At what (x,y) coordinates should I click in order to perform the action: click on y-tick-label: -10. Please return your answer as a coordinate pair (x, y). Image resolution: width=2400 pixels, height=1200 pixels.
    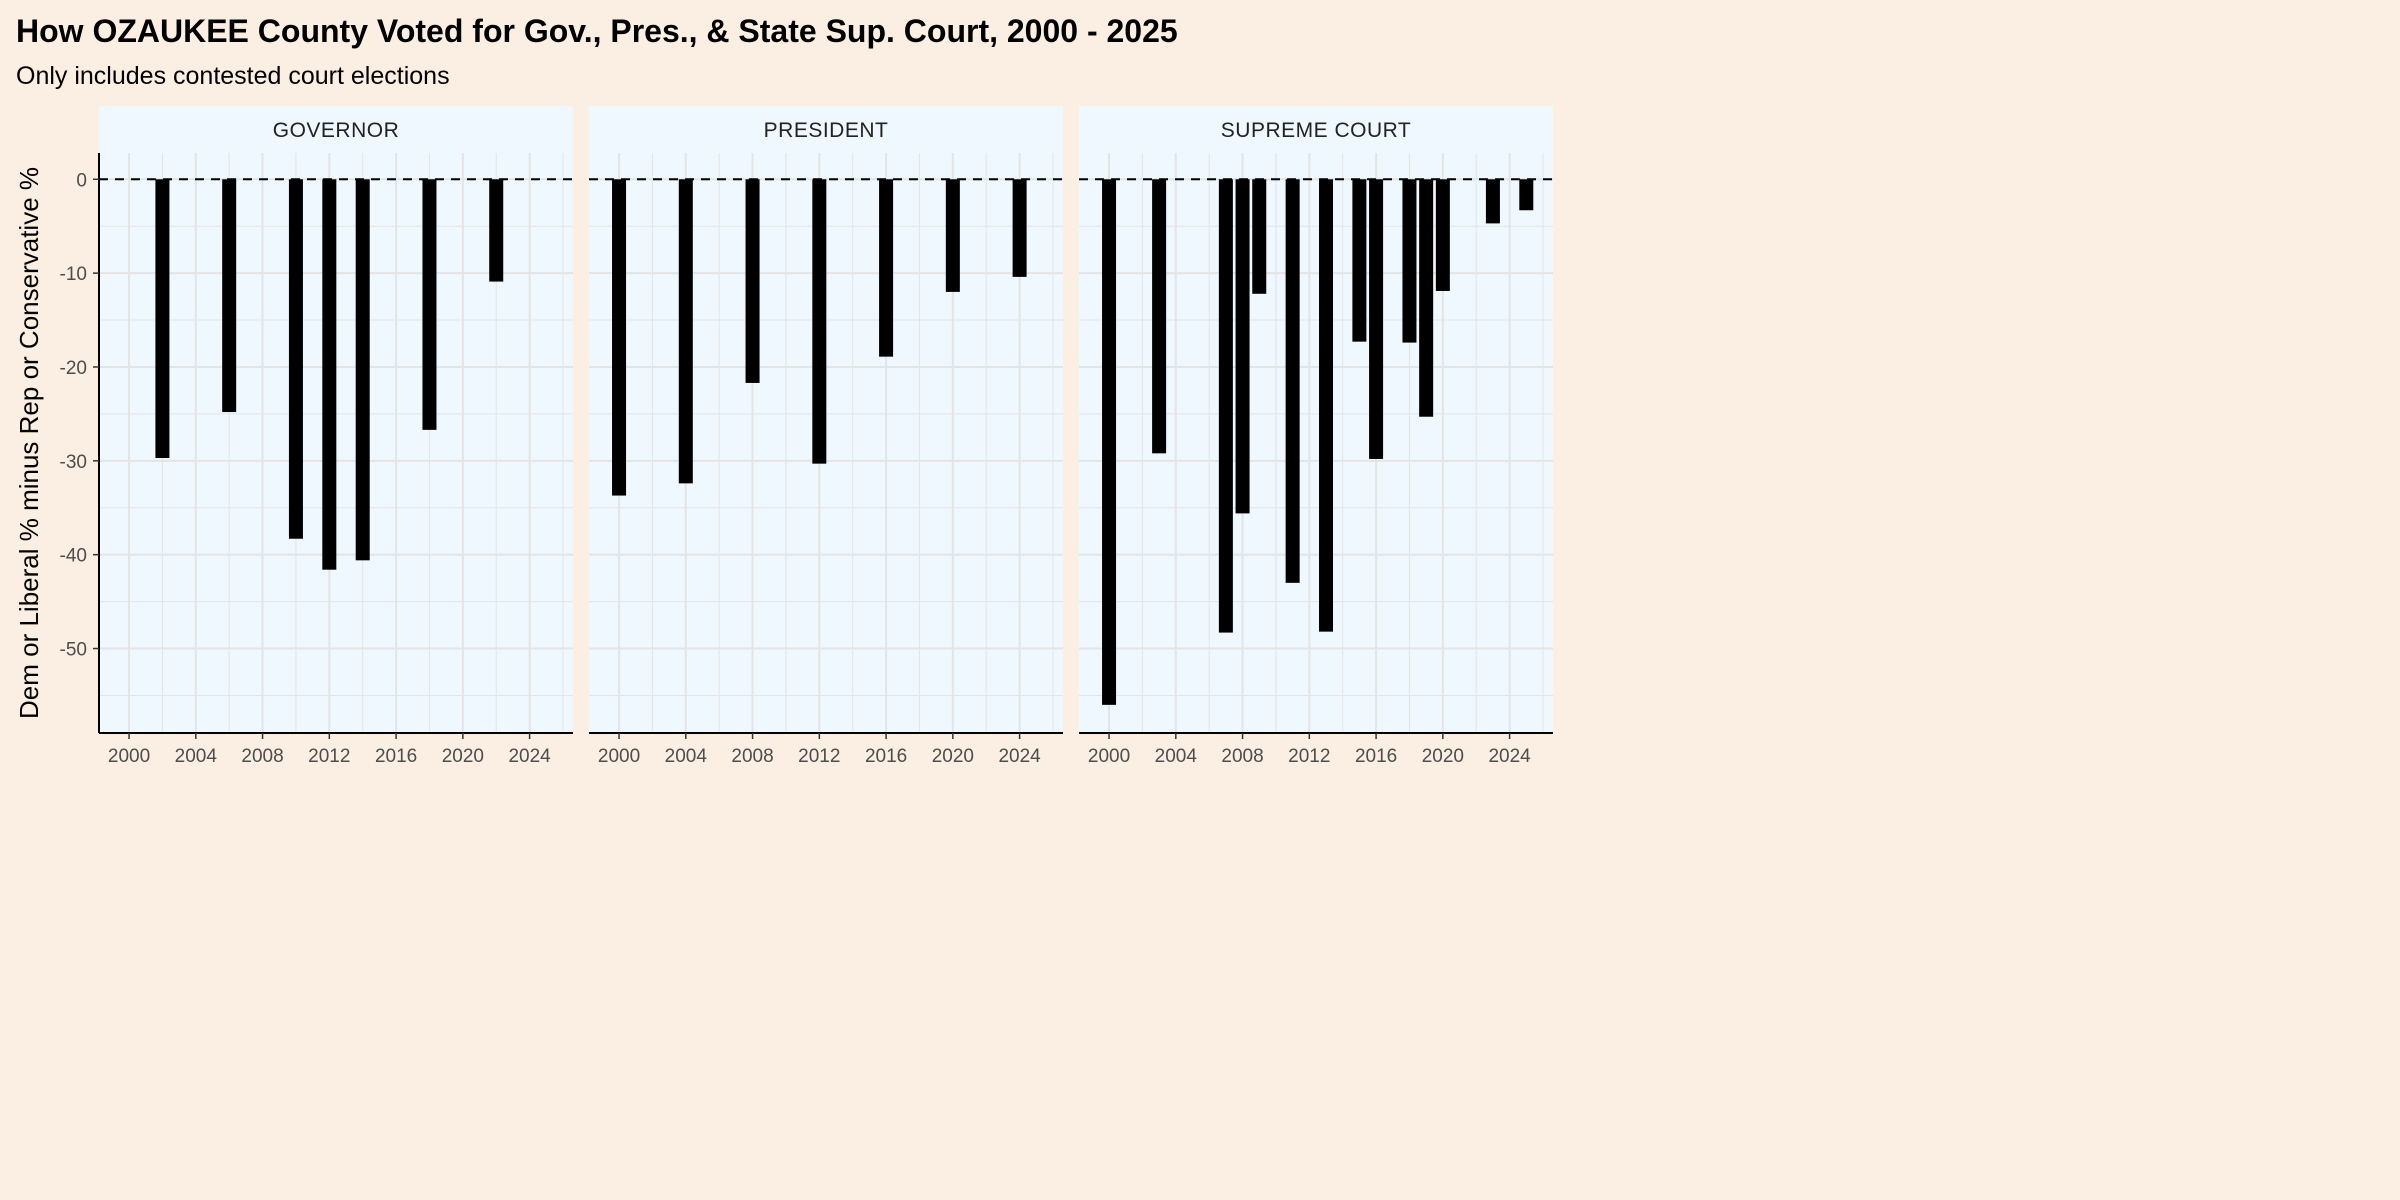
    Looking at the image, I should click on (73, 274).